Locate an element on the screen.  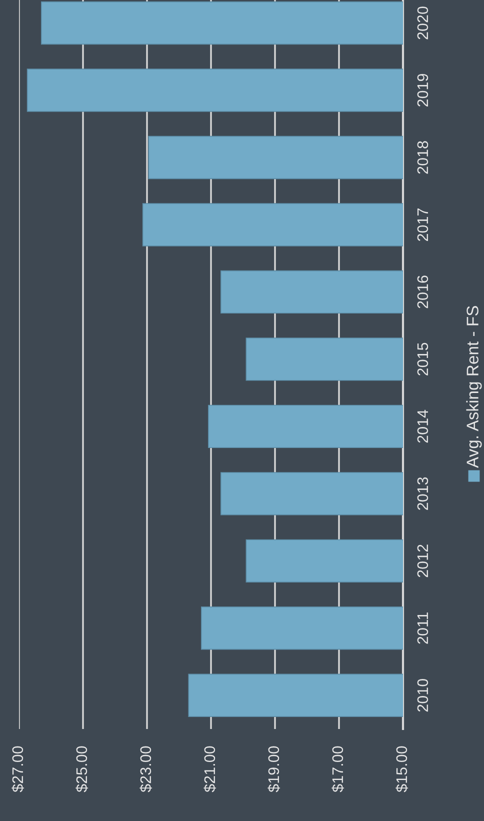
x-tick-label: $23.00 is located at coordinates (146, 769).